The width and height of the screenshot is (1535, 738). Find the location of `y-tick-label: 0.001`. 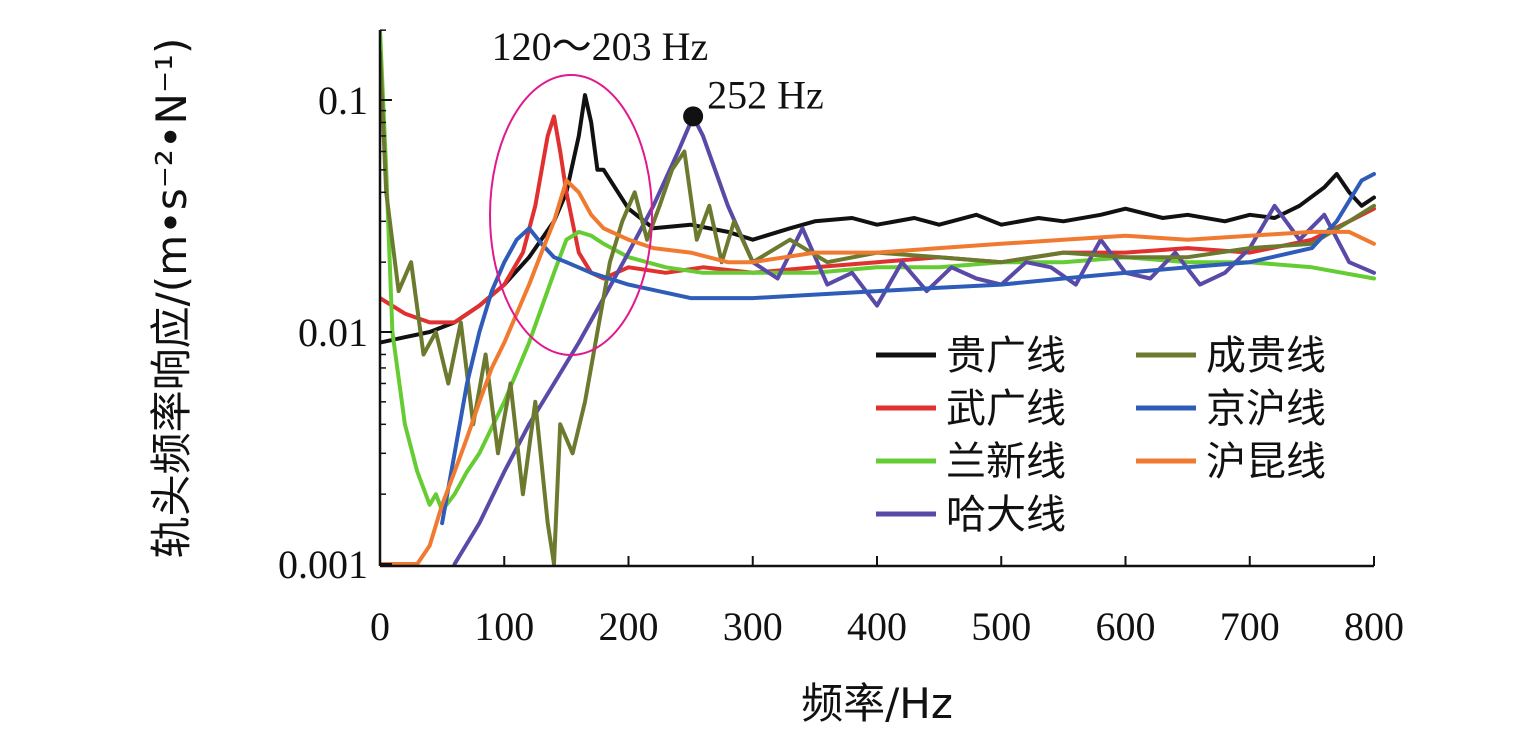

y-tick-label: 0.001 is located at coordinates (323, 564).